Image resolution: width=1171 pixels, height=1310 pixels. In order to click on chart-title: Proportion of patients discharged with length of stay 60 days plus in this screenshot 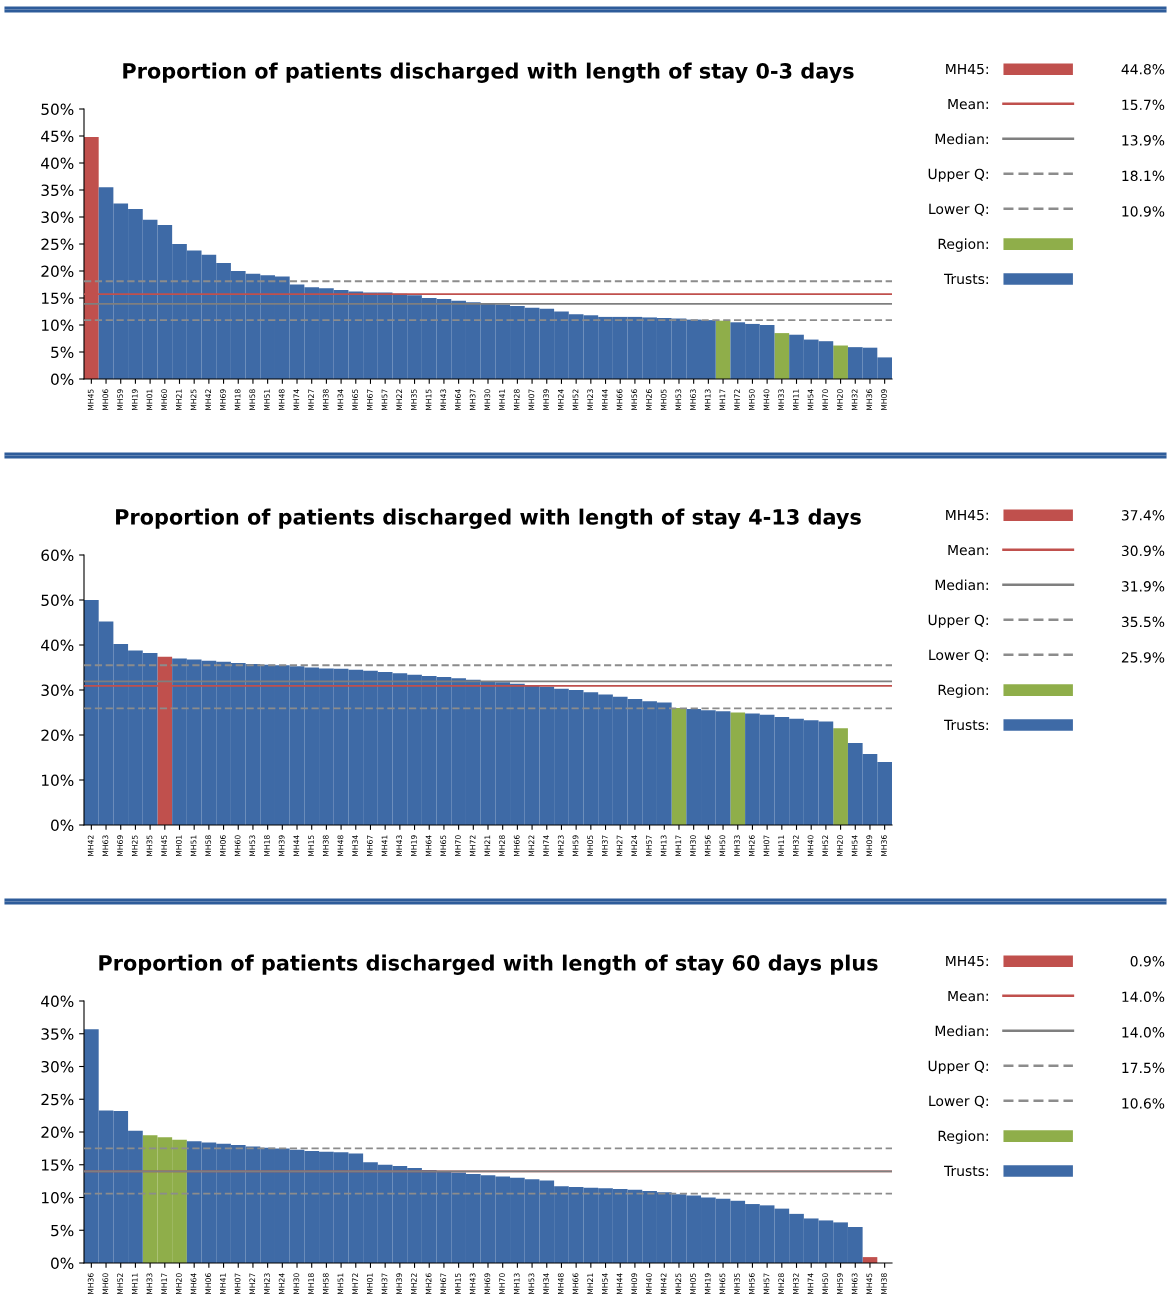, I will do `click(488, 964)`.